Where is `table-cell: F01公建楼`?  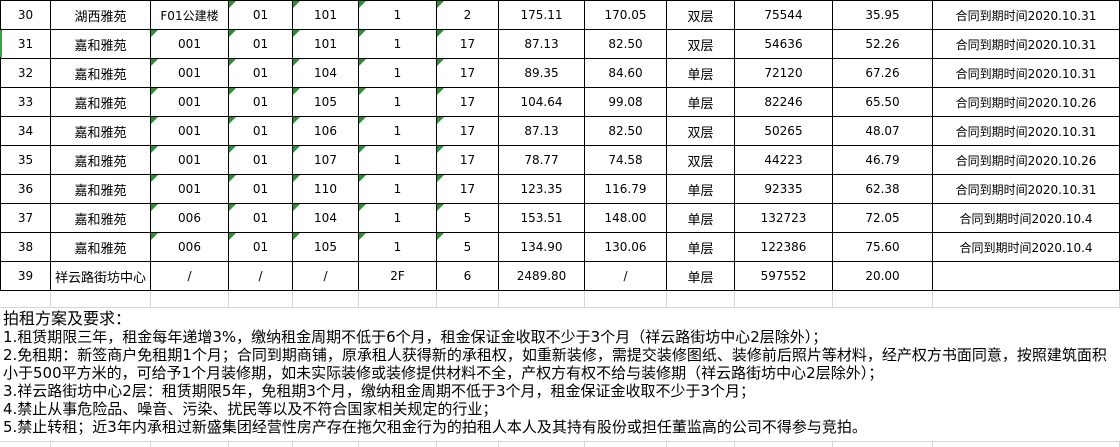 table-cell: F01公建楼 is located at coordinates (190, 15).